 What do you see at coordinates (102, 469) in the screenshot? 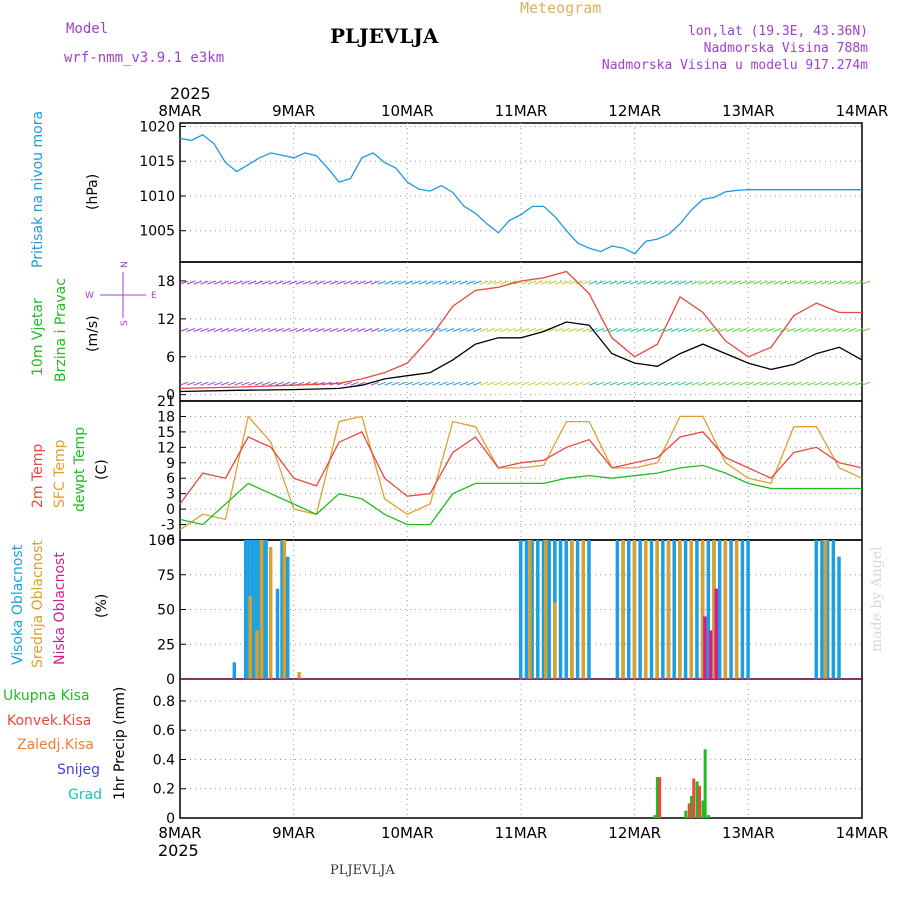
I see `temp-unit: (C)` at bounding box center [102, 469].